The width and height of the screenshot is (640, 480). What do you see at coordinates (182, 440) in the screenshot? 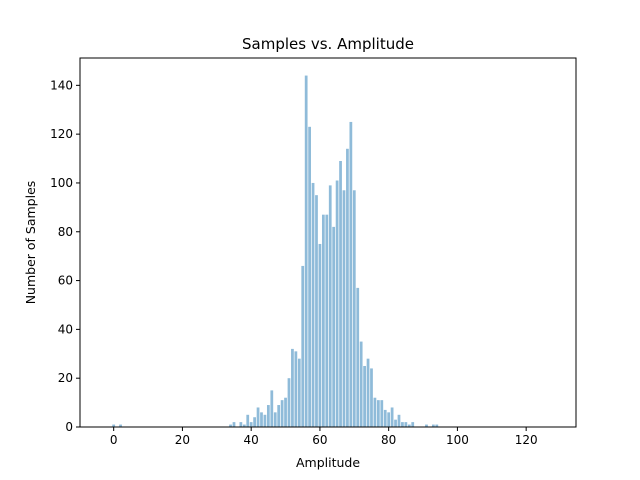
I see `x-tick-label: 20` at bounding box center [182, 440].